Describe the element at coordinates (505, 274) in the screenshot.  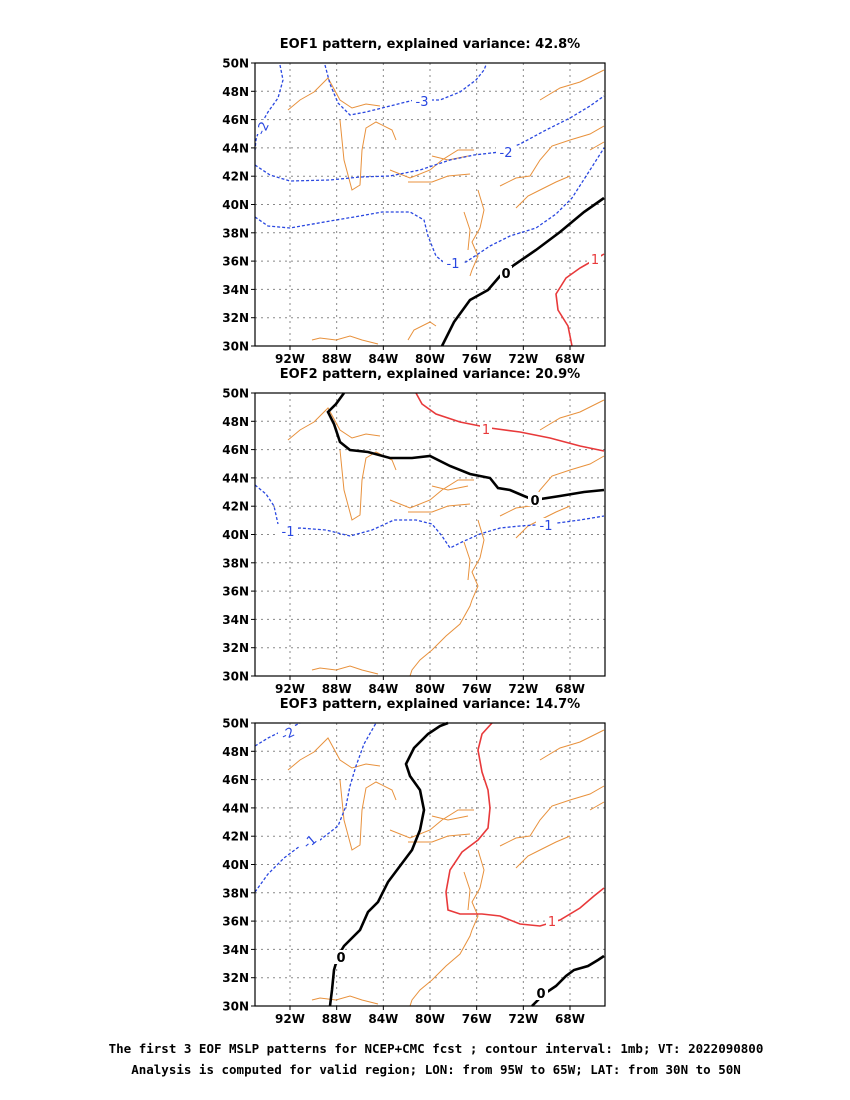
I see `eof1-label-zero: 0` at that location.